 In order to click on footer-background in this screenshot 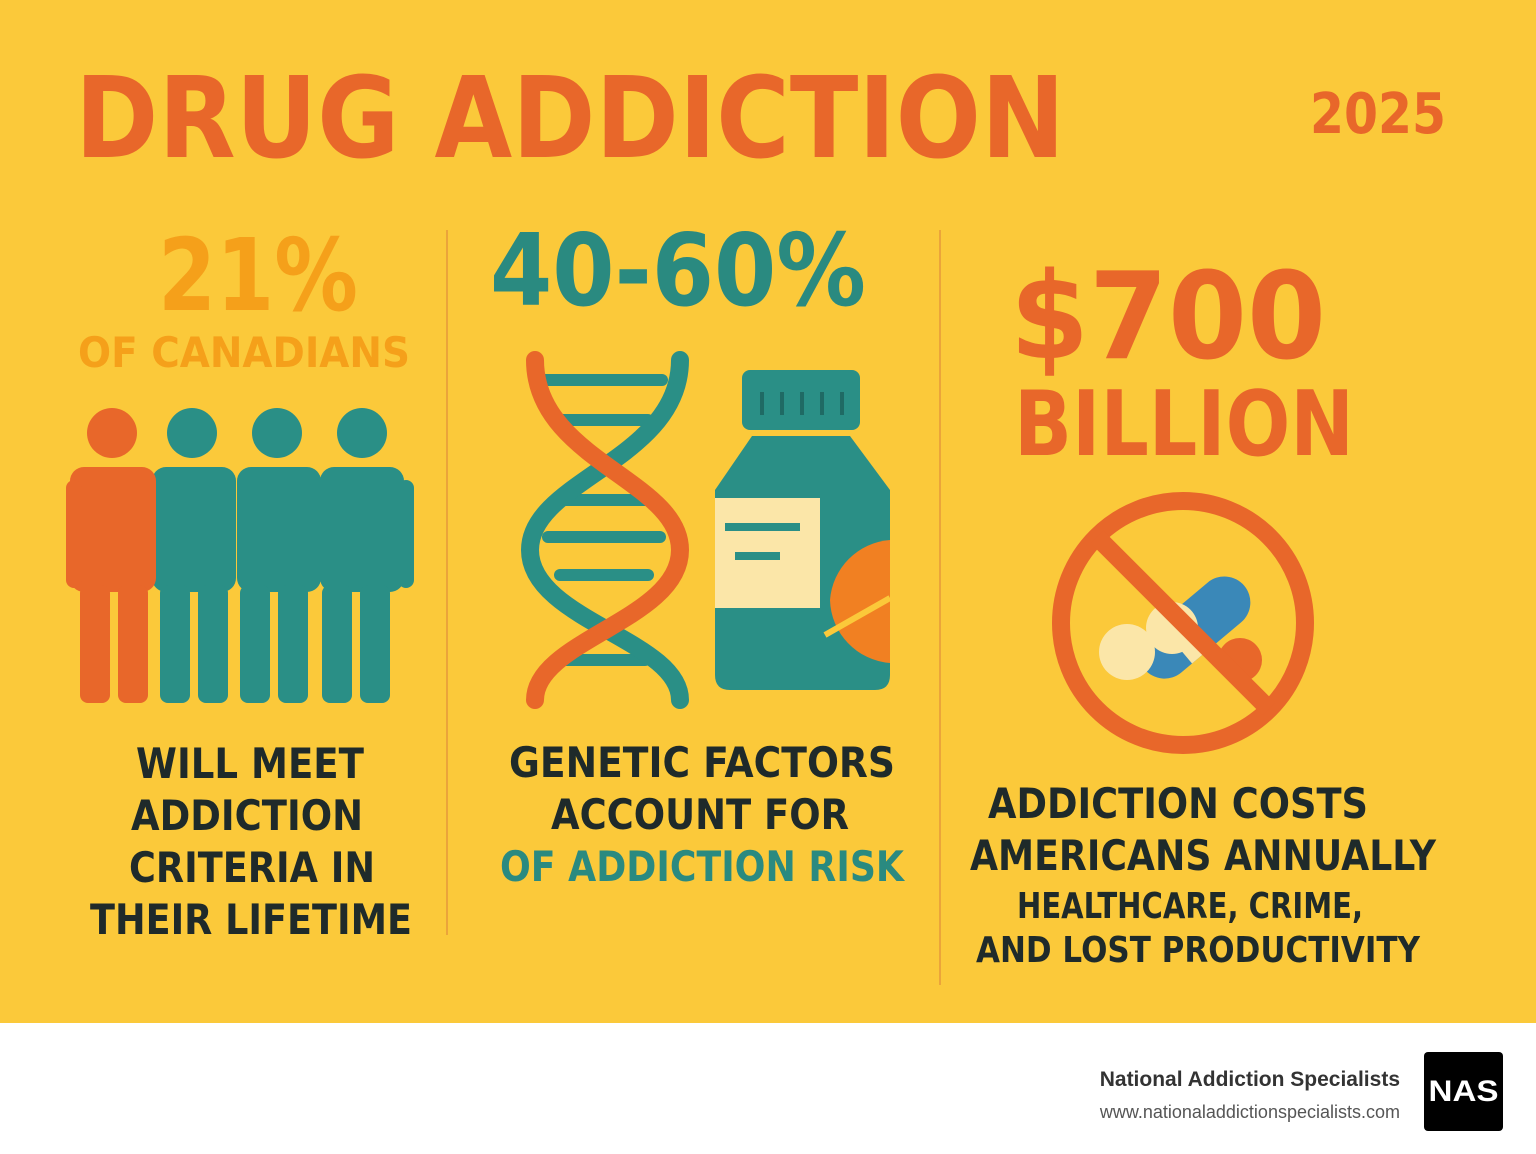, I will do `click(768, 1088)`.